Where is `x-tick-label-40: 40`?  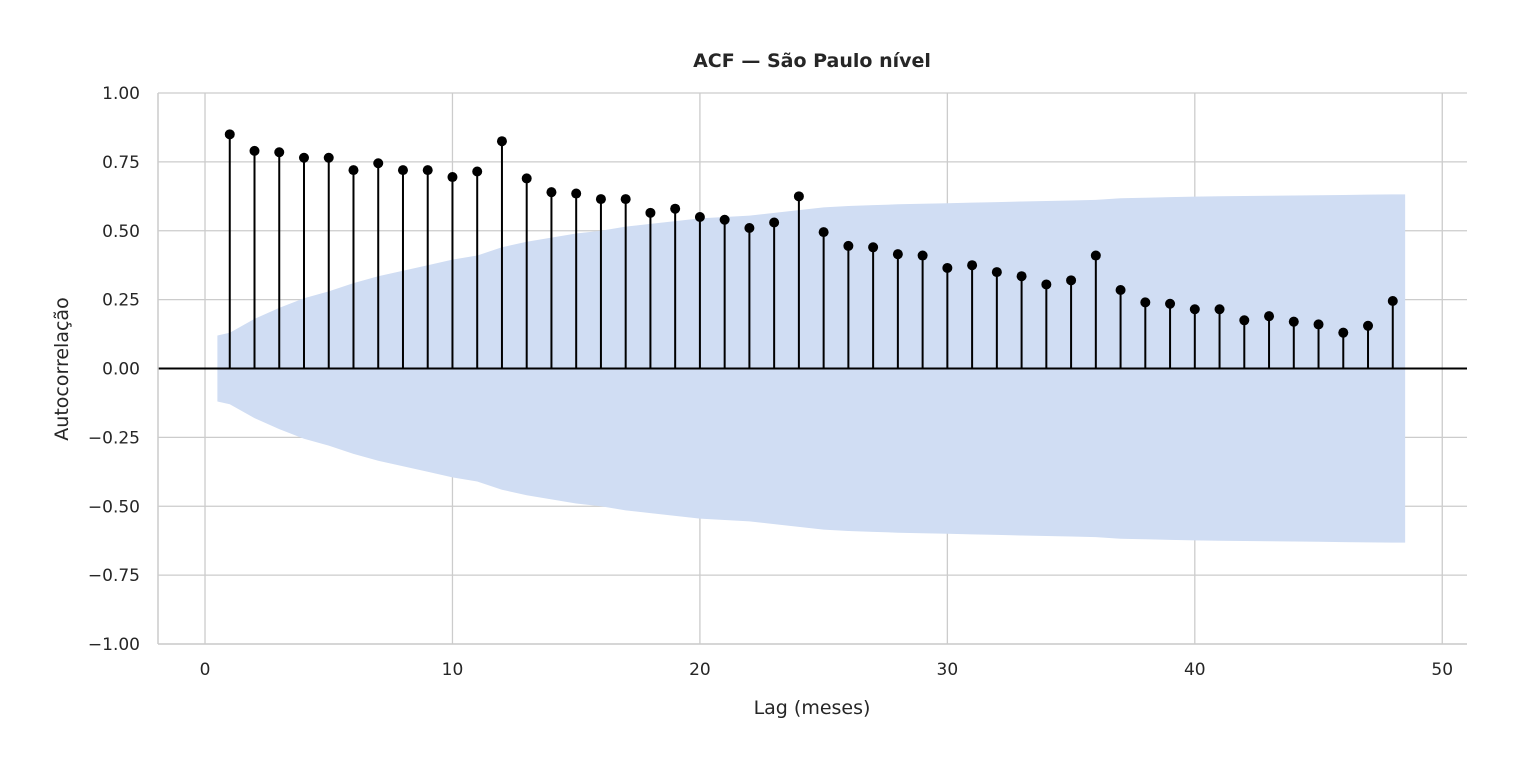 x-tick-label-40: 40 is located at coordinates (1195, 670).